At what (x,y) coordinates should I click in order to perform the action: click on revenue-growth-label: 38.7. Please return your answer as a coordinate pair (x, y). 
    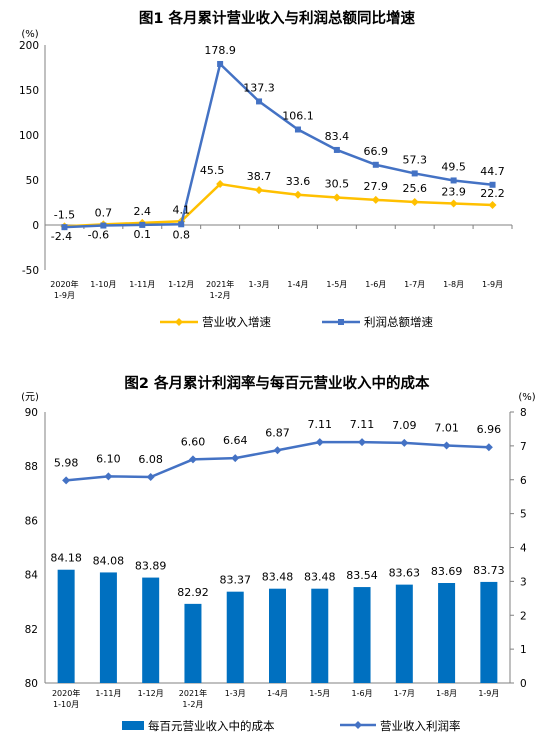
    Looking at the image, I should click on (259, 176).